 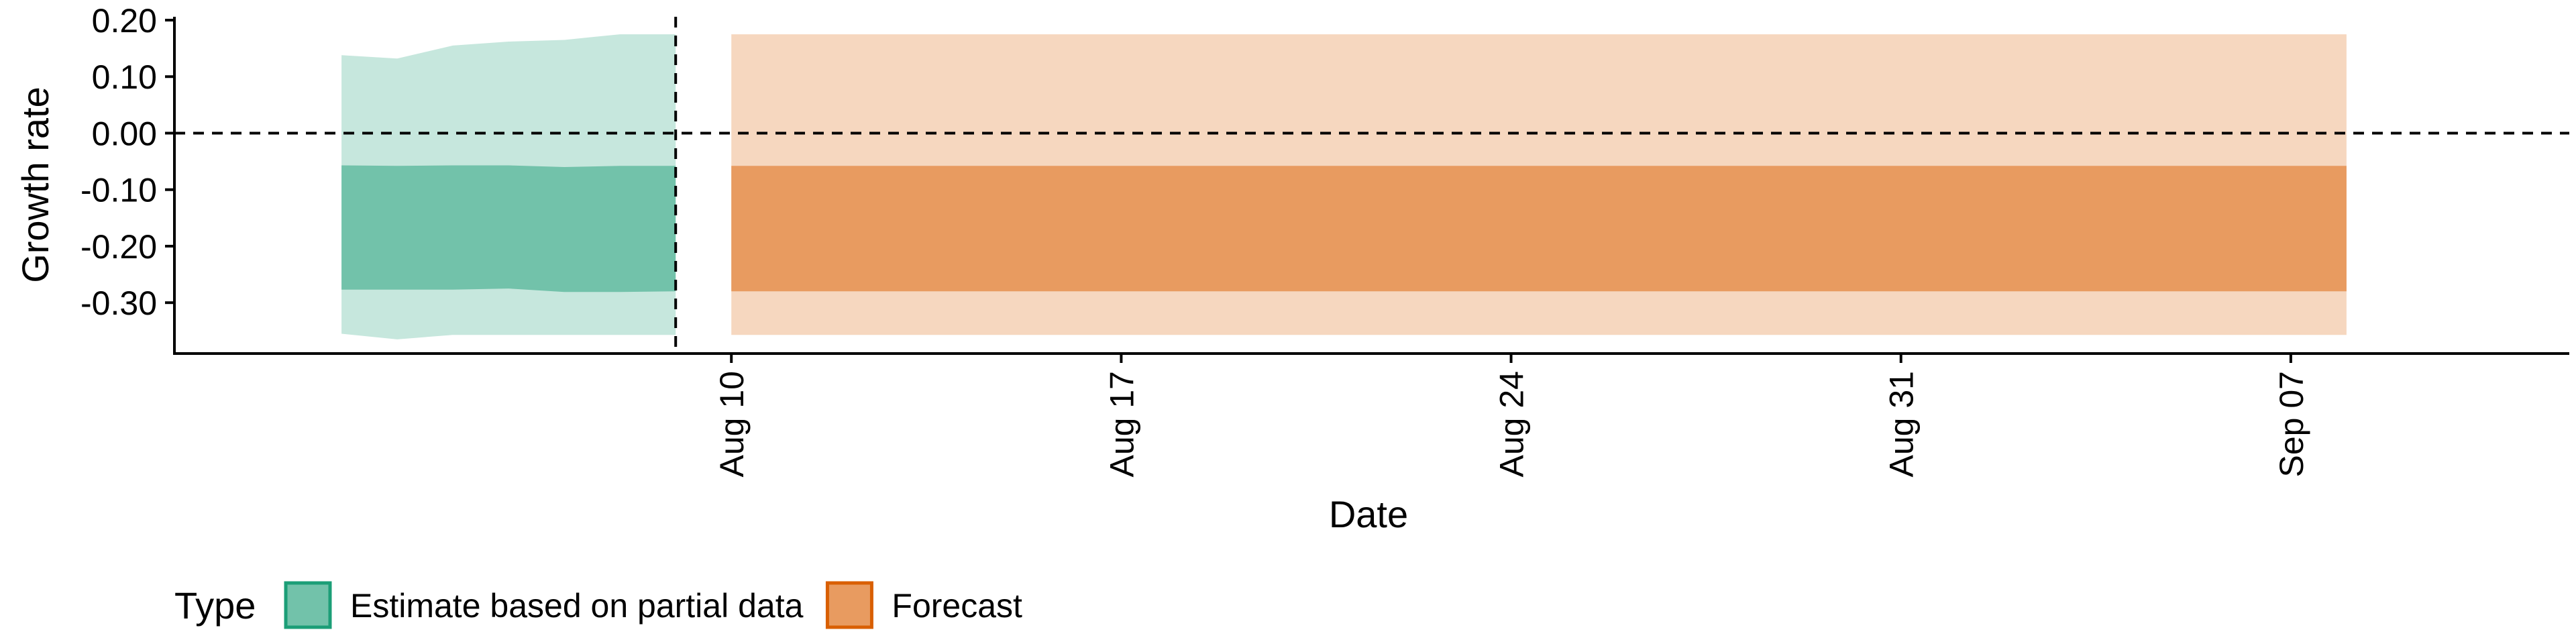 What do you see at coordinates (118, 303) in the screenshot?
I see `y-tick-label: -0.30` at bounding box center [118, 303].